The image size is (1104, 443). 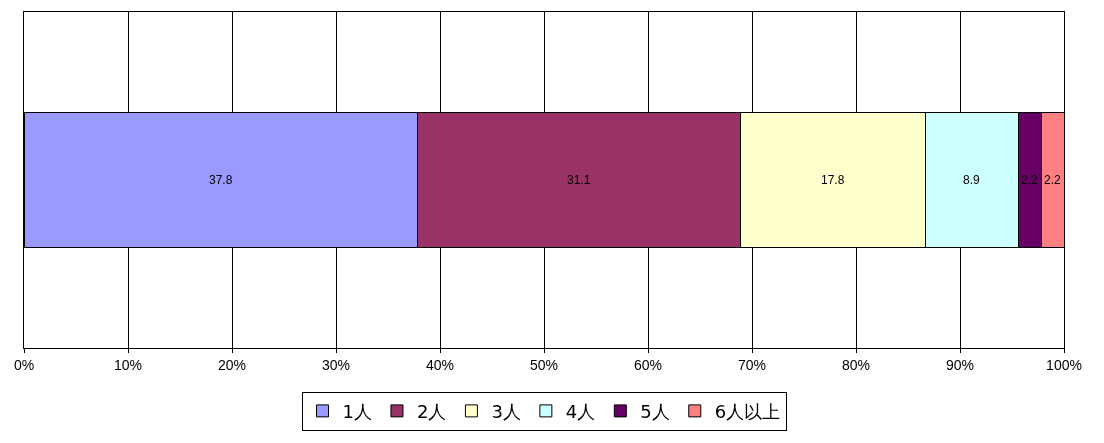 I want to click on legend-label: 3人, so click(x=506, y=411).